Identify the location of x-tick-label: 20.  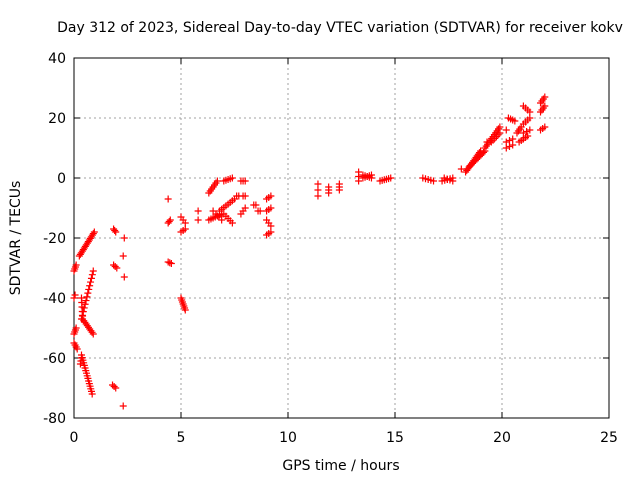
(502, 438).